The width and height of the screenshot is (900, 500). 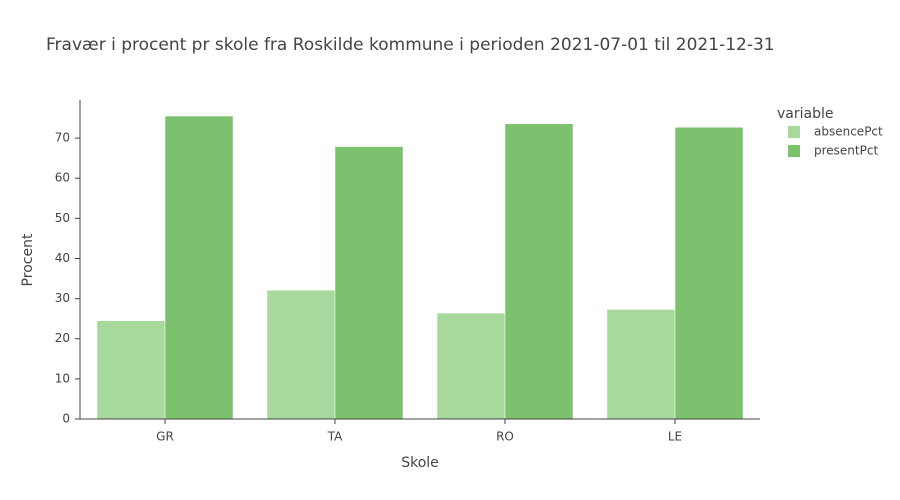 What do you see at coordinates (28, 259) in the screenshot?
I see `y-axis-title: Procent` at bounding box center [28, 259].